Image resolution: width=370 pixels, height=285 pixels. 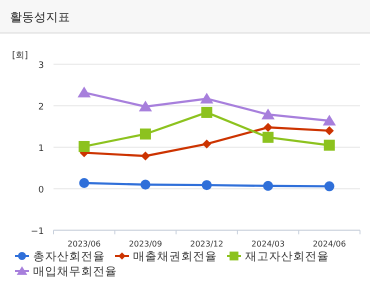 I want to click on x-tick-label: 2024/03, so click(x=268, y=243).